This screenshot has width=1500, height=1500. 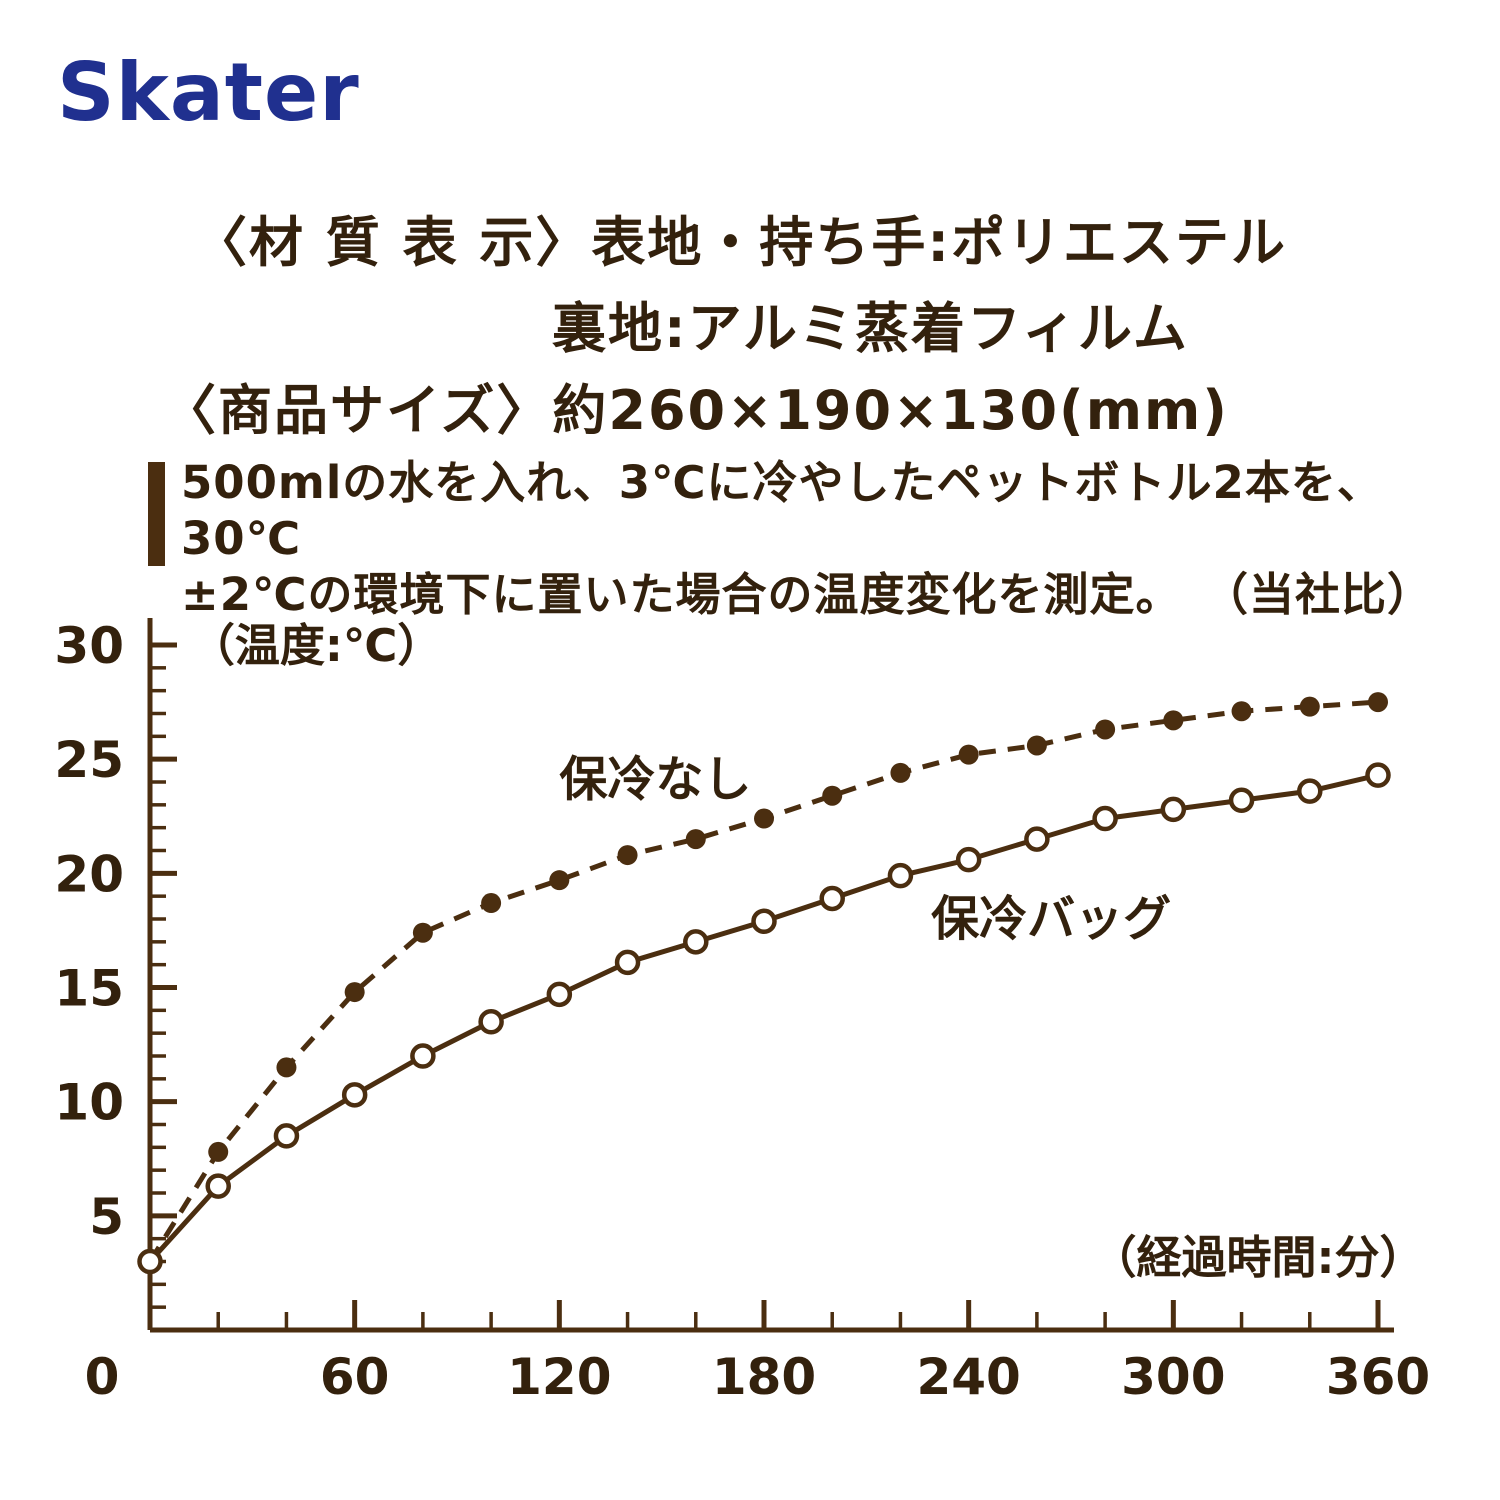 I want to click on note-line-1: 500mlの水を入れ、3℃に冷やしたペットボトル2本を、30℃, so click(x=782, y=510).